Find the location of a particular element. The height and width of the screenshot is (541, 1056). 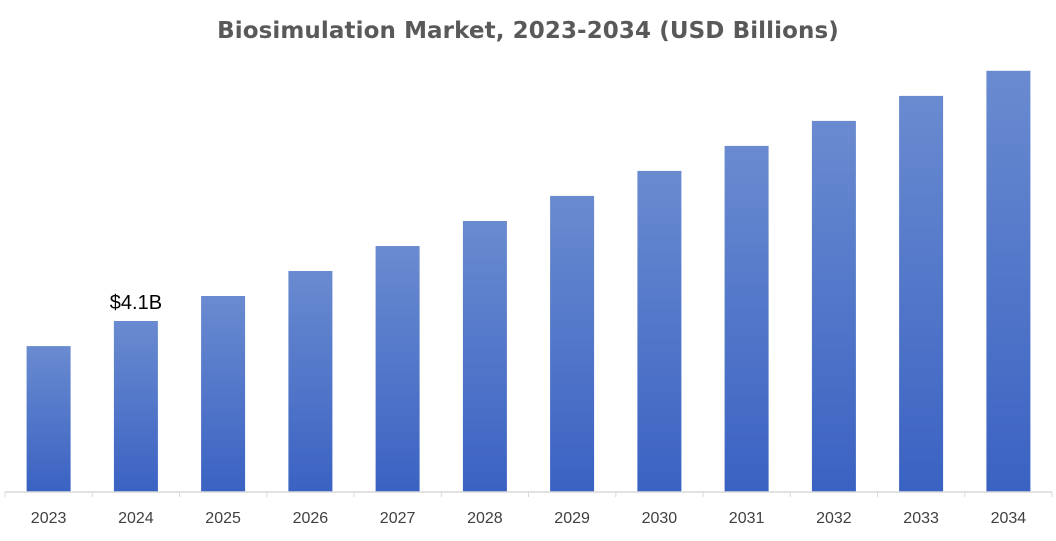

bar-2026 is located at coordinates (310, 381).